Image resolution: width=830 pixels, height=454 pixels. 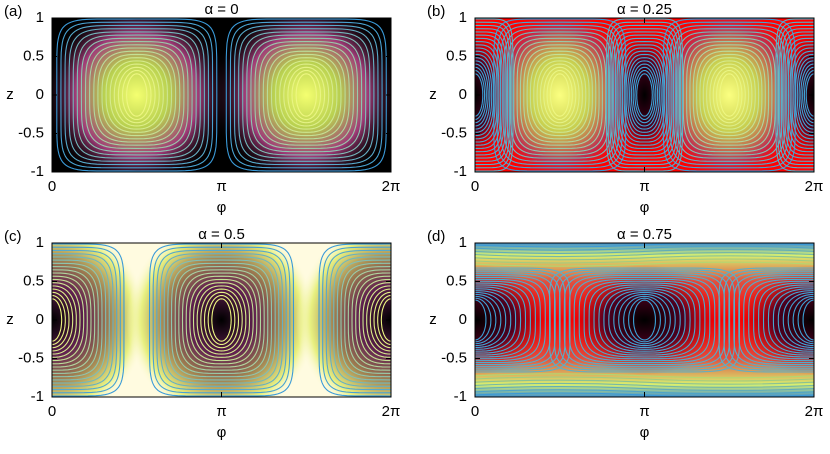 I want to click on chart-title: α = 0.25, so click(x=644, y=9).